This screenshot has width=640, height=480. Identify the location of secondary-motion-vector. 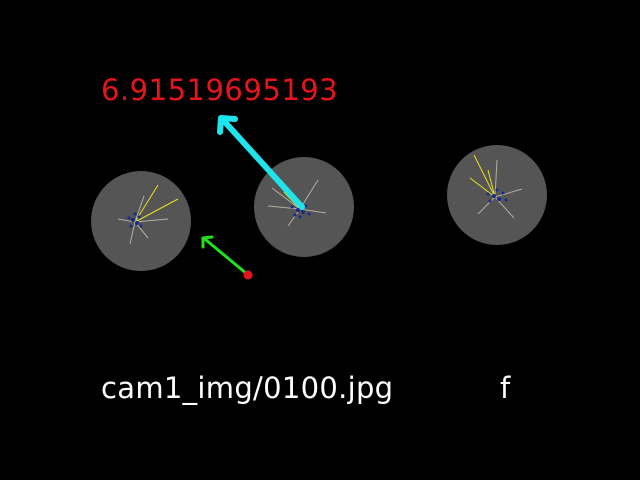
(227, 257).